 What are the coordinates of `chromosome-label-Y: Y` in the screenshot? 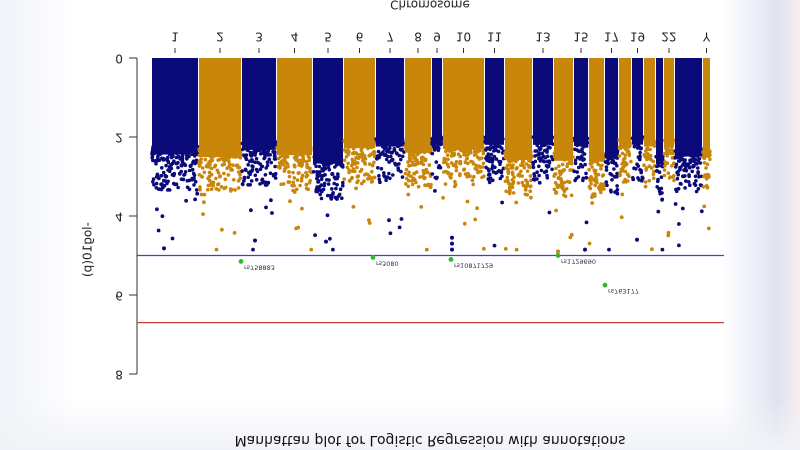 It's located at (706, 37).